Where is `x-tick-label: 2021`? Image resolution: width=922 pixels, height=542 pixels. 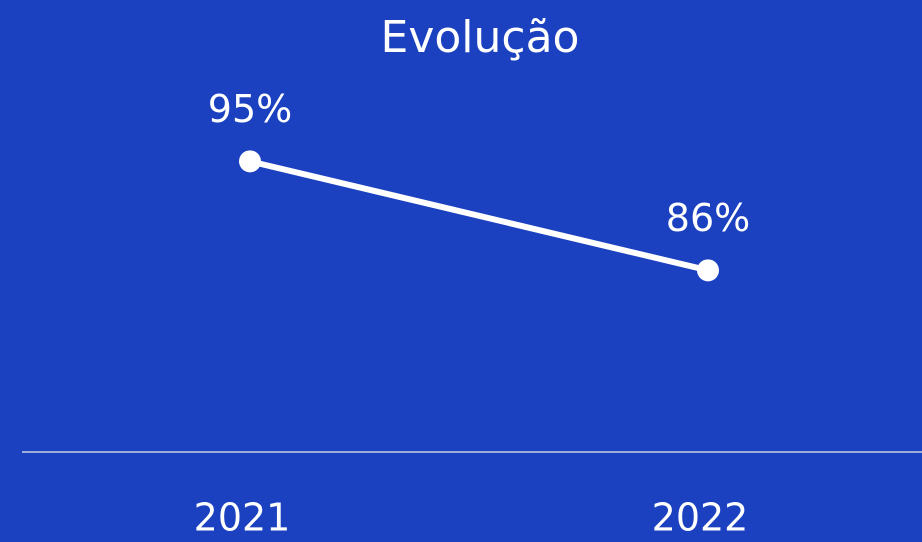
x-tick-label: 2021 is located at coordinates (242, 518).